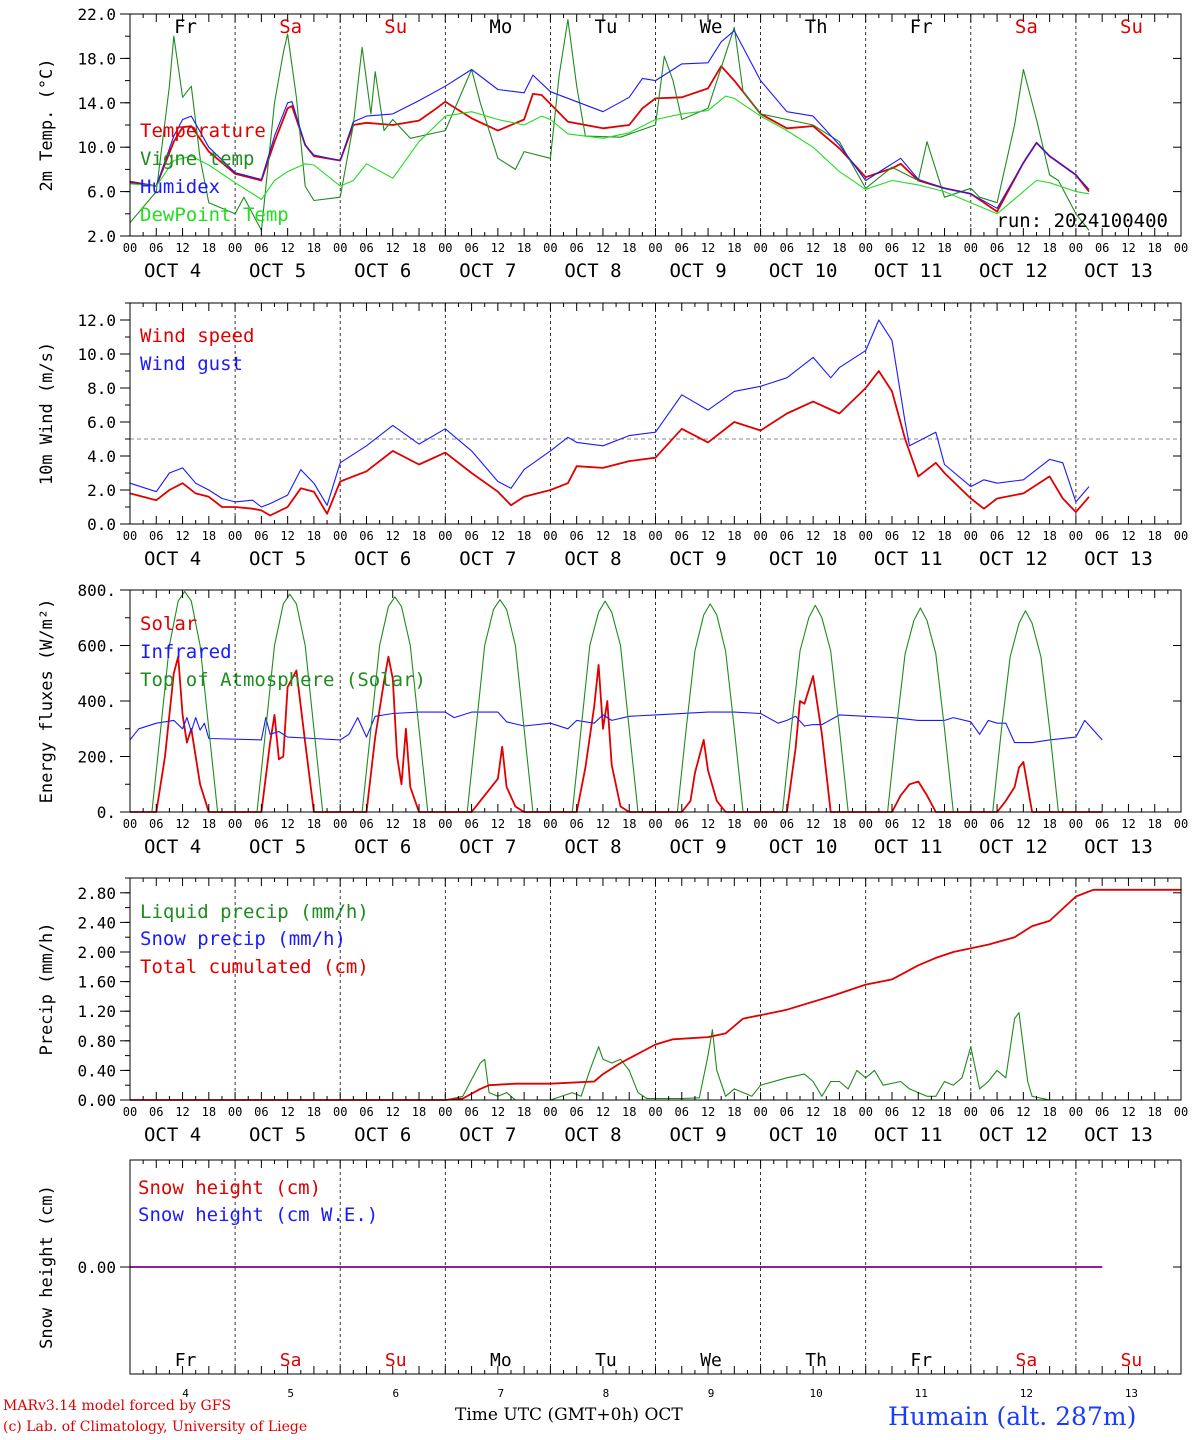 This screenshot has height=1440, width=1194. I want to click on day-number: 11, so click(921, 1393).